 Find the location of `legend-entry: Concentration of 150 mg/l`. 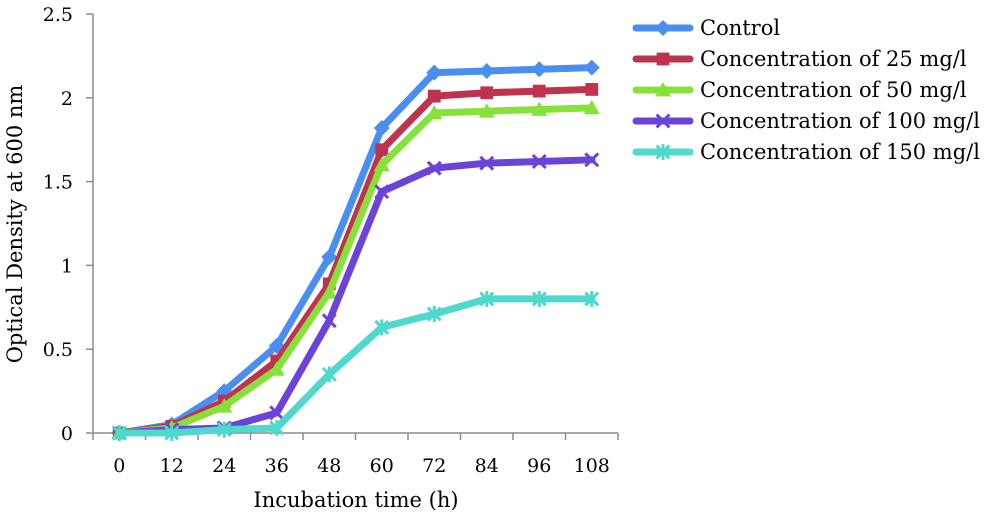

legend-entry: Concentration of 150 mg/l is located at coordinates (806, 152).